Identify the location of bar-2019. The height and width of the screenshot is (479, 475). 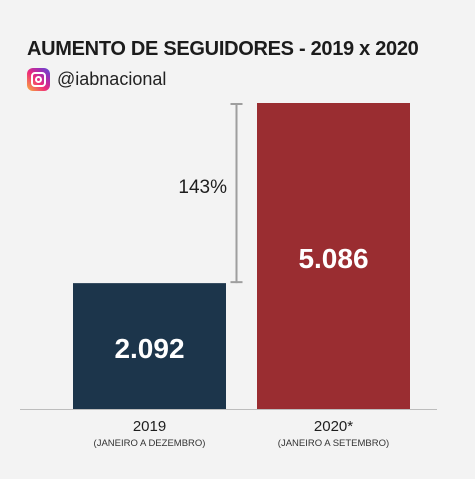
(149, 346).